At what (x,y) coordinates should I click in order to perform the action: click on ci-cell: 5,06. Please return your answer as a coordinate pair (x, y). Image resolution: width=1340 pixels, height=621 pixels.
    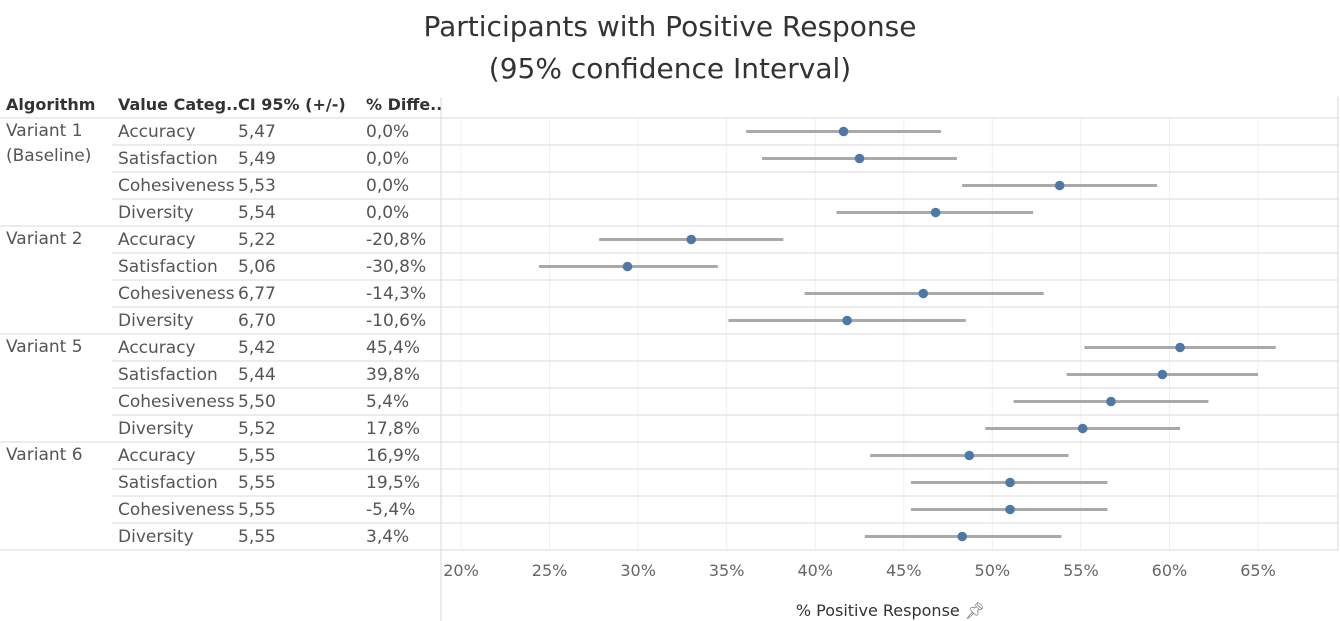
    Looking at the image, I should click on (257, 267).